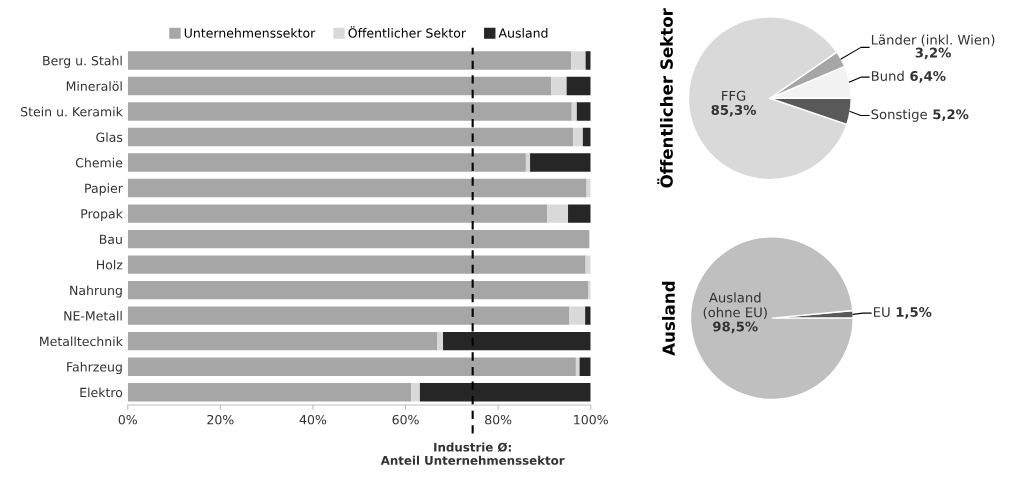 This screenshot has height=477, width=1022. I want to click on y-tick-label: Stein u. Keramik, so click(72, 111).